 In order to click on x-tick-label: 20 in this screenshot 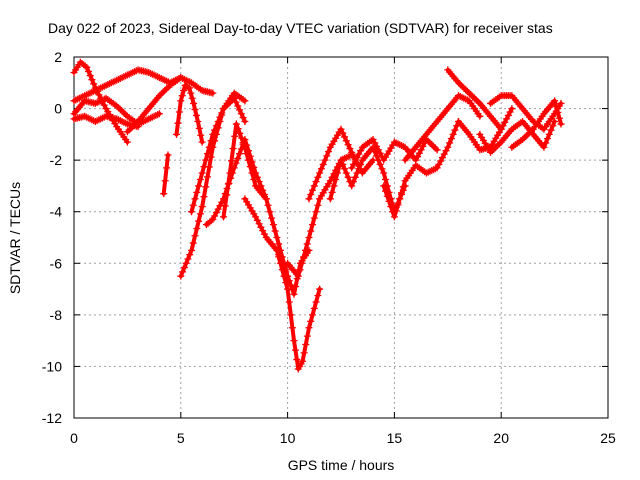, I will do `click(501, 438)`.